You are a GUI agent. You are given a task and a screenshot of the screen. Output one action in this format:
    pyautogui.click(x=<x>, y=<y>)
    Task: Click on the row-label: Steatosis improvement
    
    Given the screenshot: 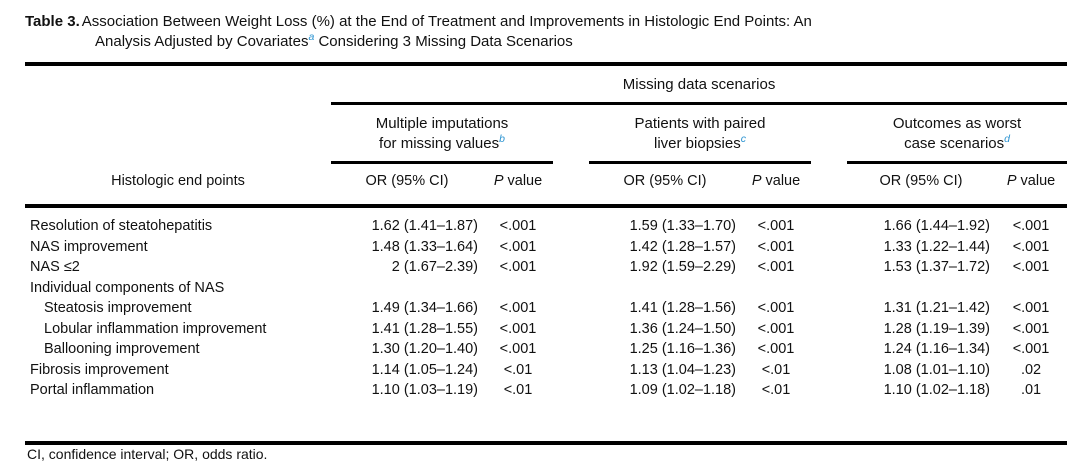 What is the action you would take?
    pyautogui.click(x=118, y=308)
    